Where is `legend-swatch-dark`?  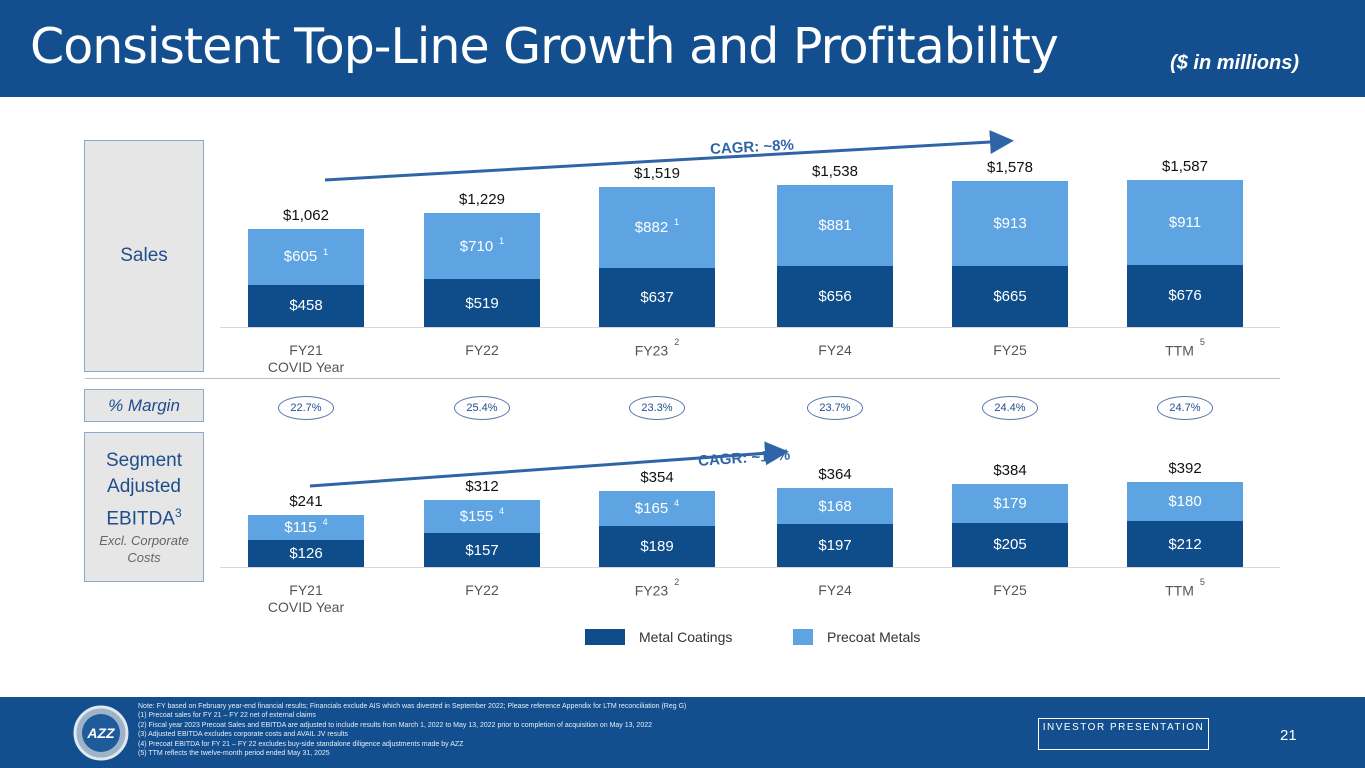
legend-swatch-dark is located at coordinates (605, 637).